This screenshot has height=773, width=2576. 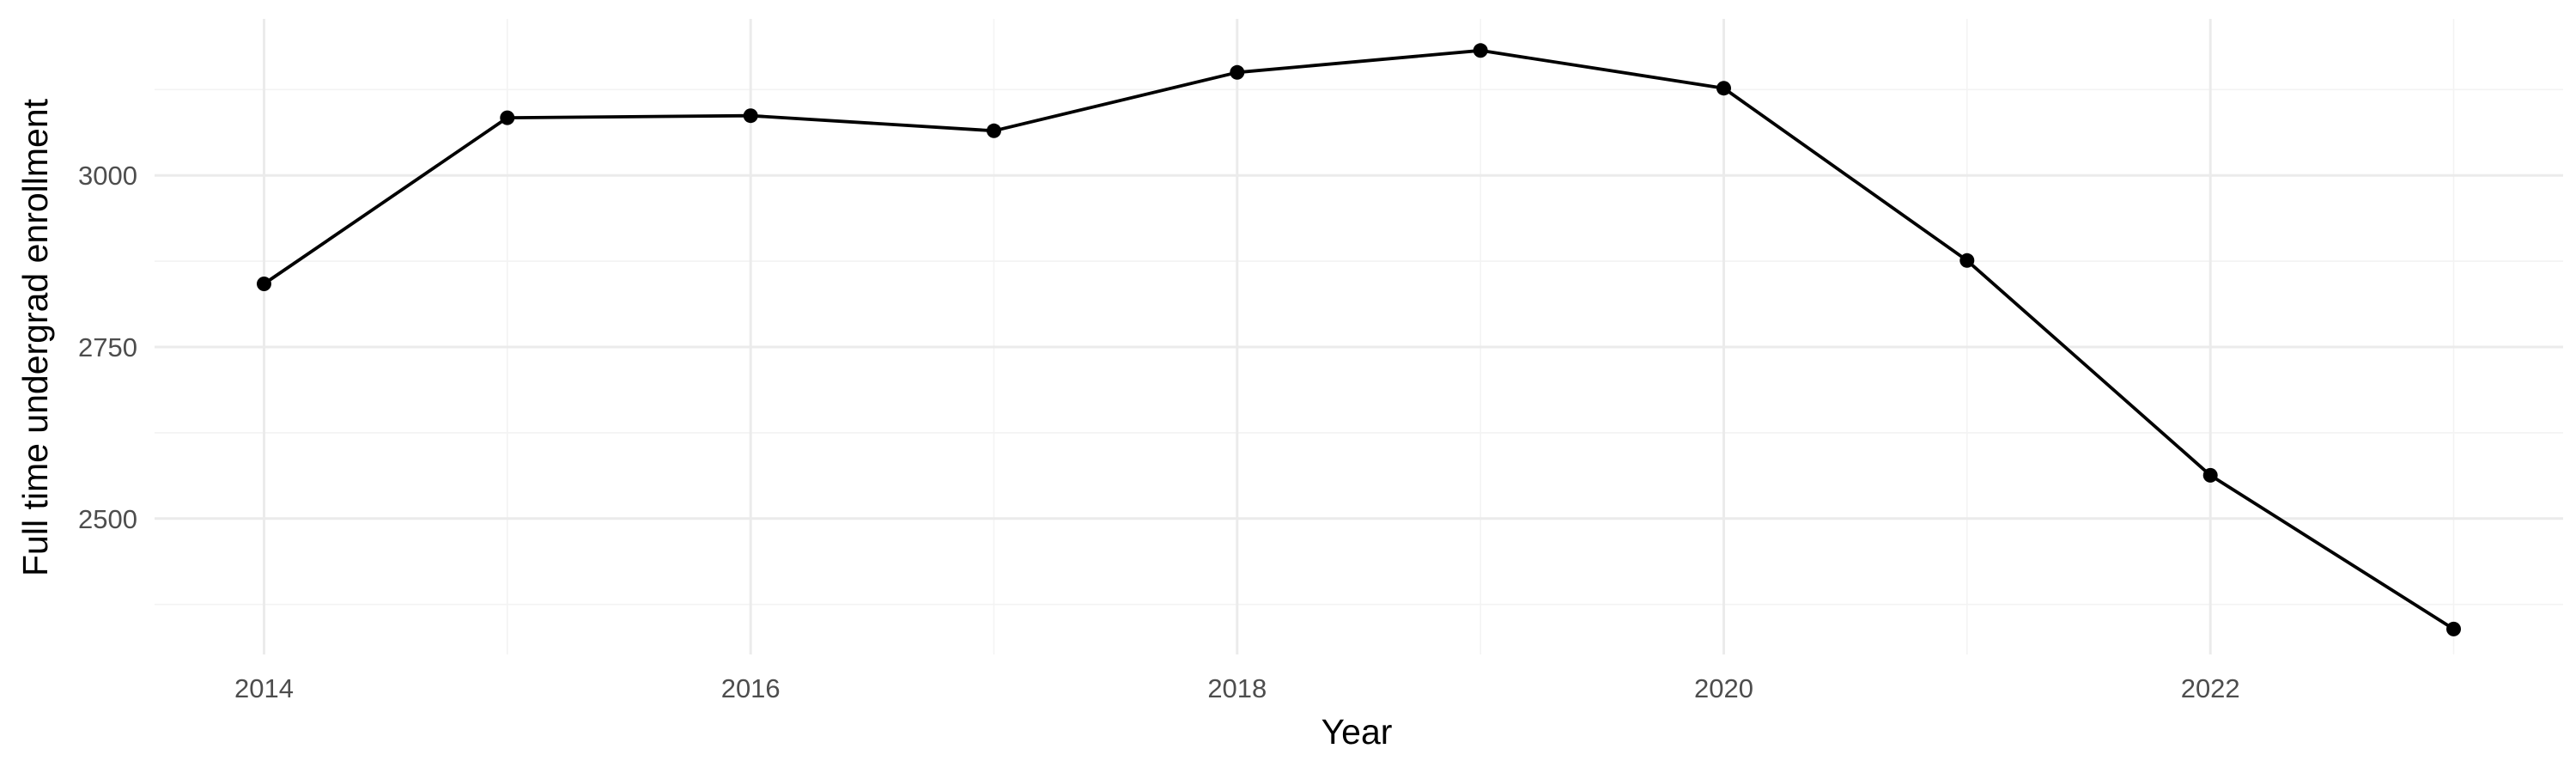 I want to click on y-tick-label: 2750, so click(x=107, y=347).